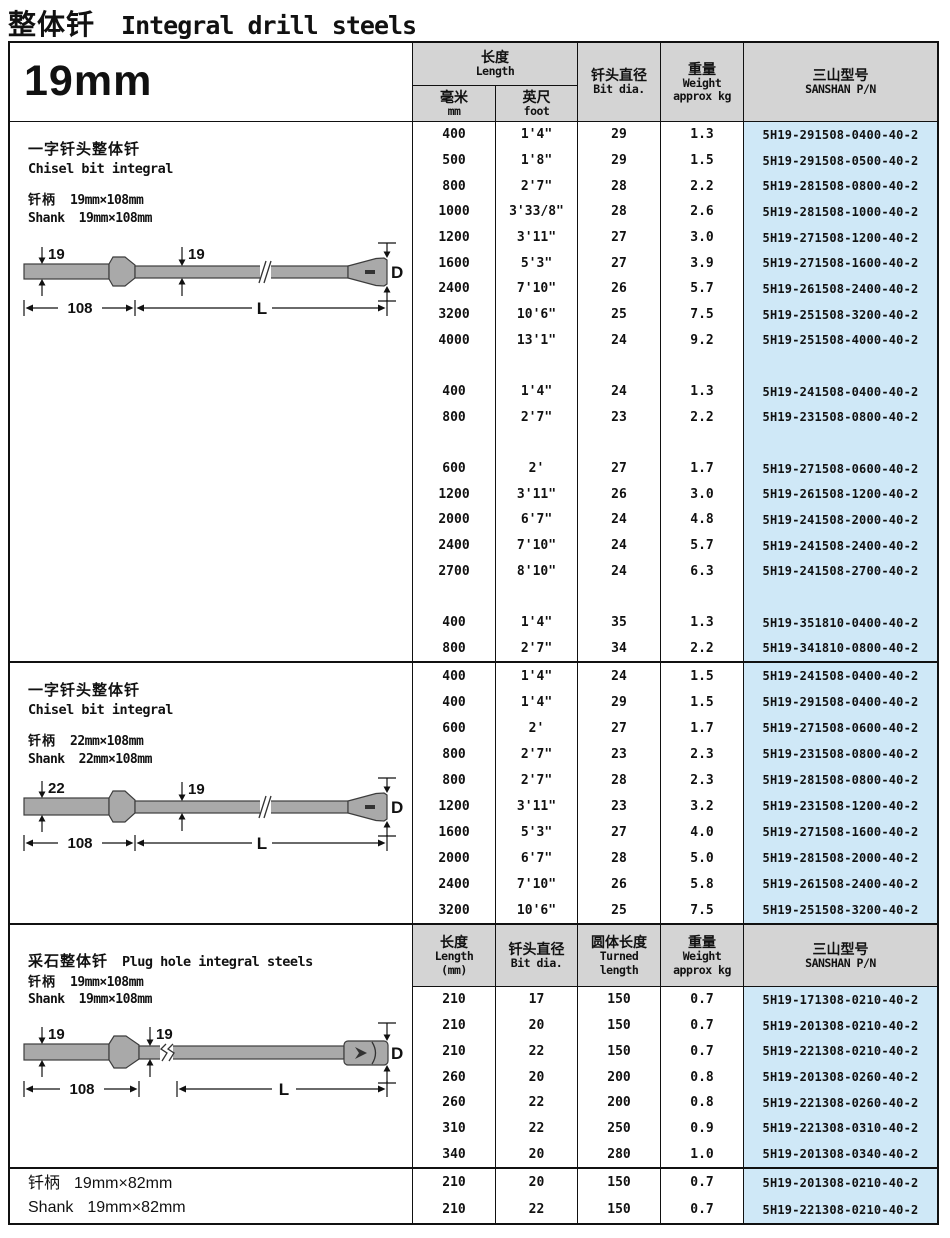 The width and height of the screenshot is (950, 1238). What do you see at coordinates (675, 571) in the screenshot?
I see `table-row: 2700 8'10" 24 6.3 5H19-241508-2700-40-2` at bounding box center [675, 571].